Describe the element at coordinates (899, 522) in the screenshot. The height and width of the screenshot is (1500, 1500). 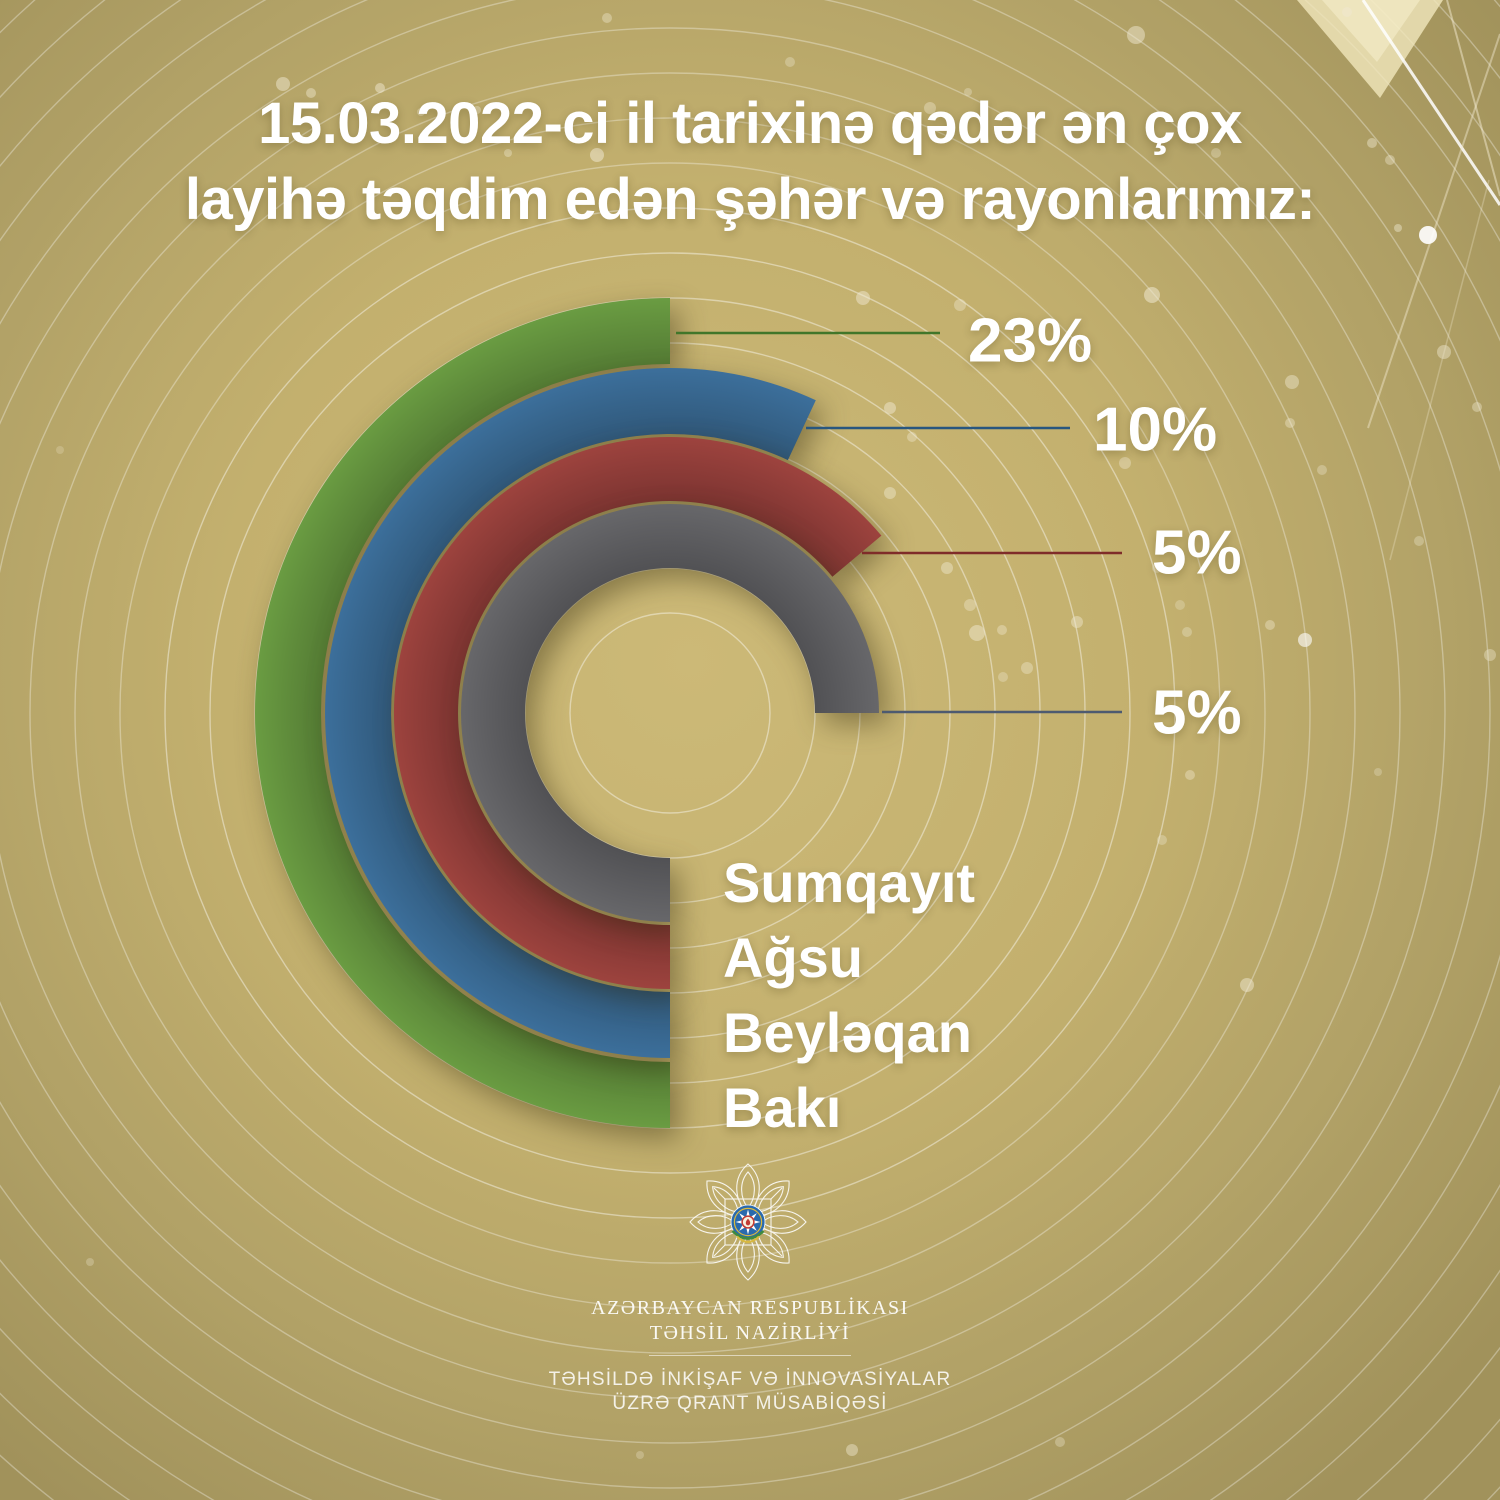
I see `leader-lines` at that location.